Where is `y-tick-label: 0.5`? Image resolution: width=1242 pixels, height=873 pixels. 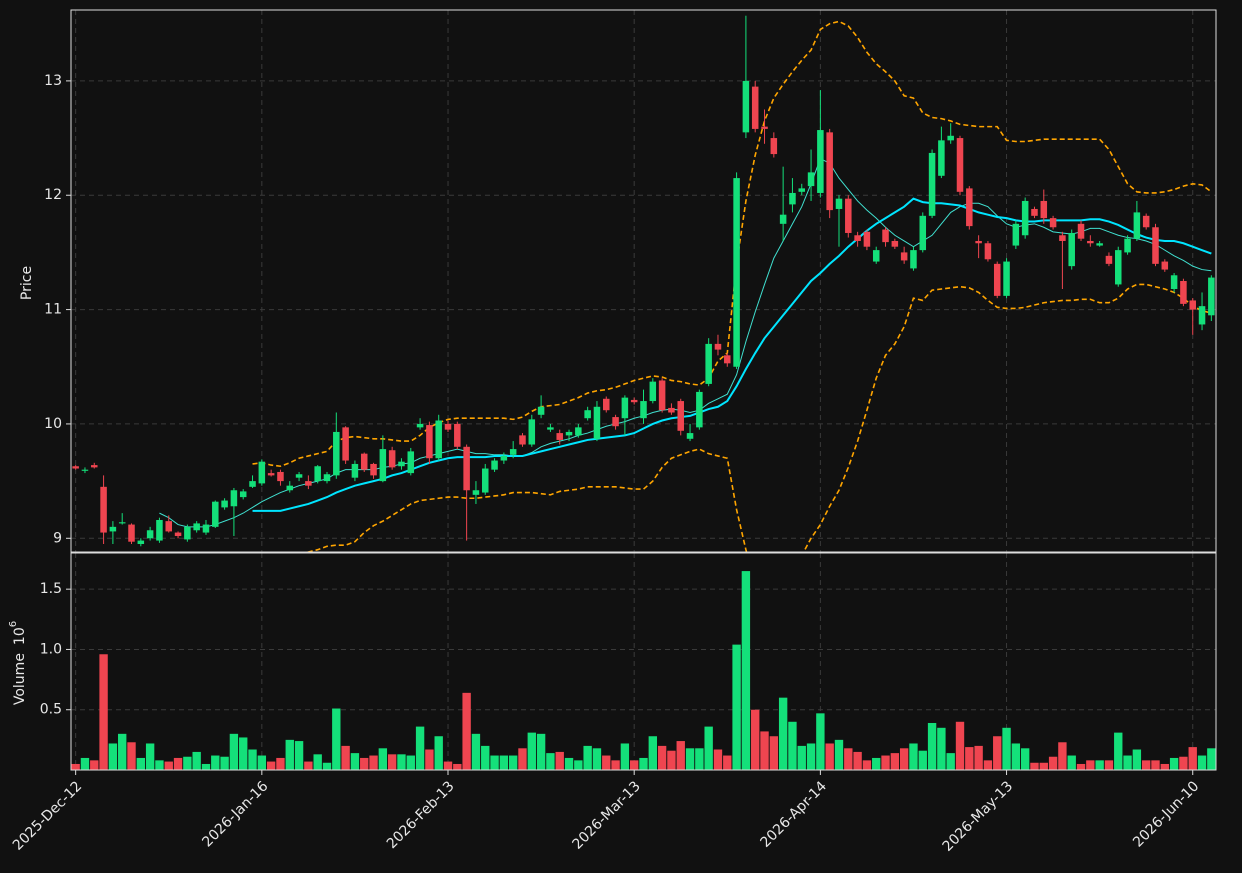
y-tick-label: 0.5 is located at coordinates (51, 710).